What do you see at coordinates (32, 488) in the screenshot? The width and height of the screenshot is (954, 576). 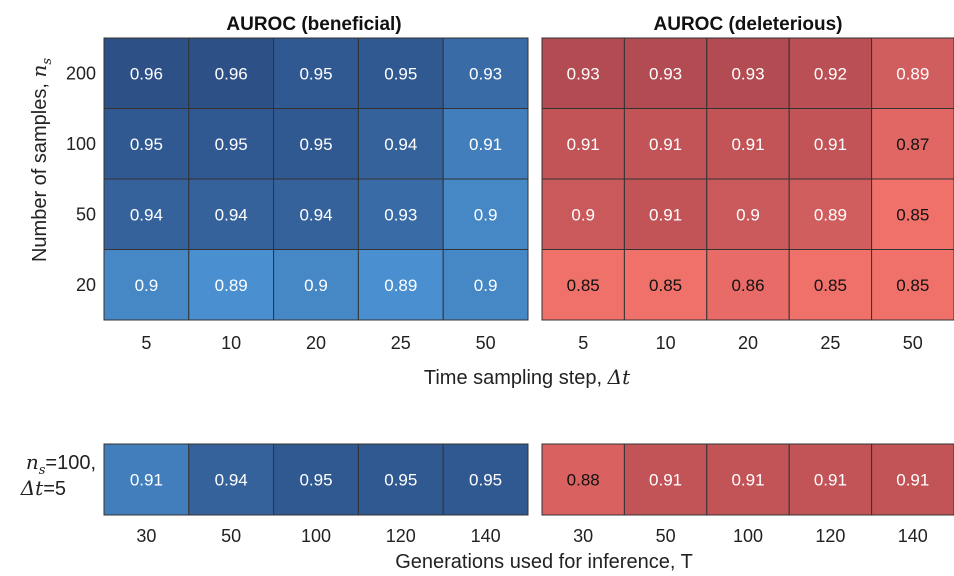 I see `bottom-row-label-dt-symbol: Δt` at bounding box center [32, 488].